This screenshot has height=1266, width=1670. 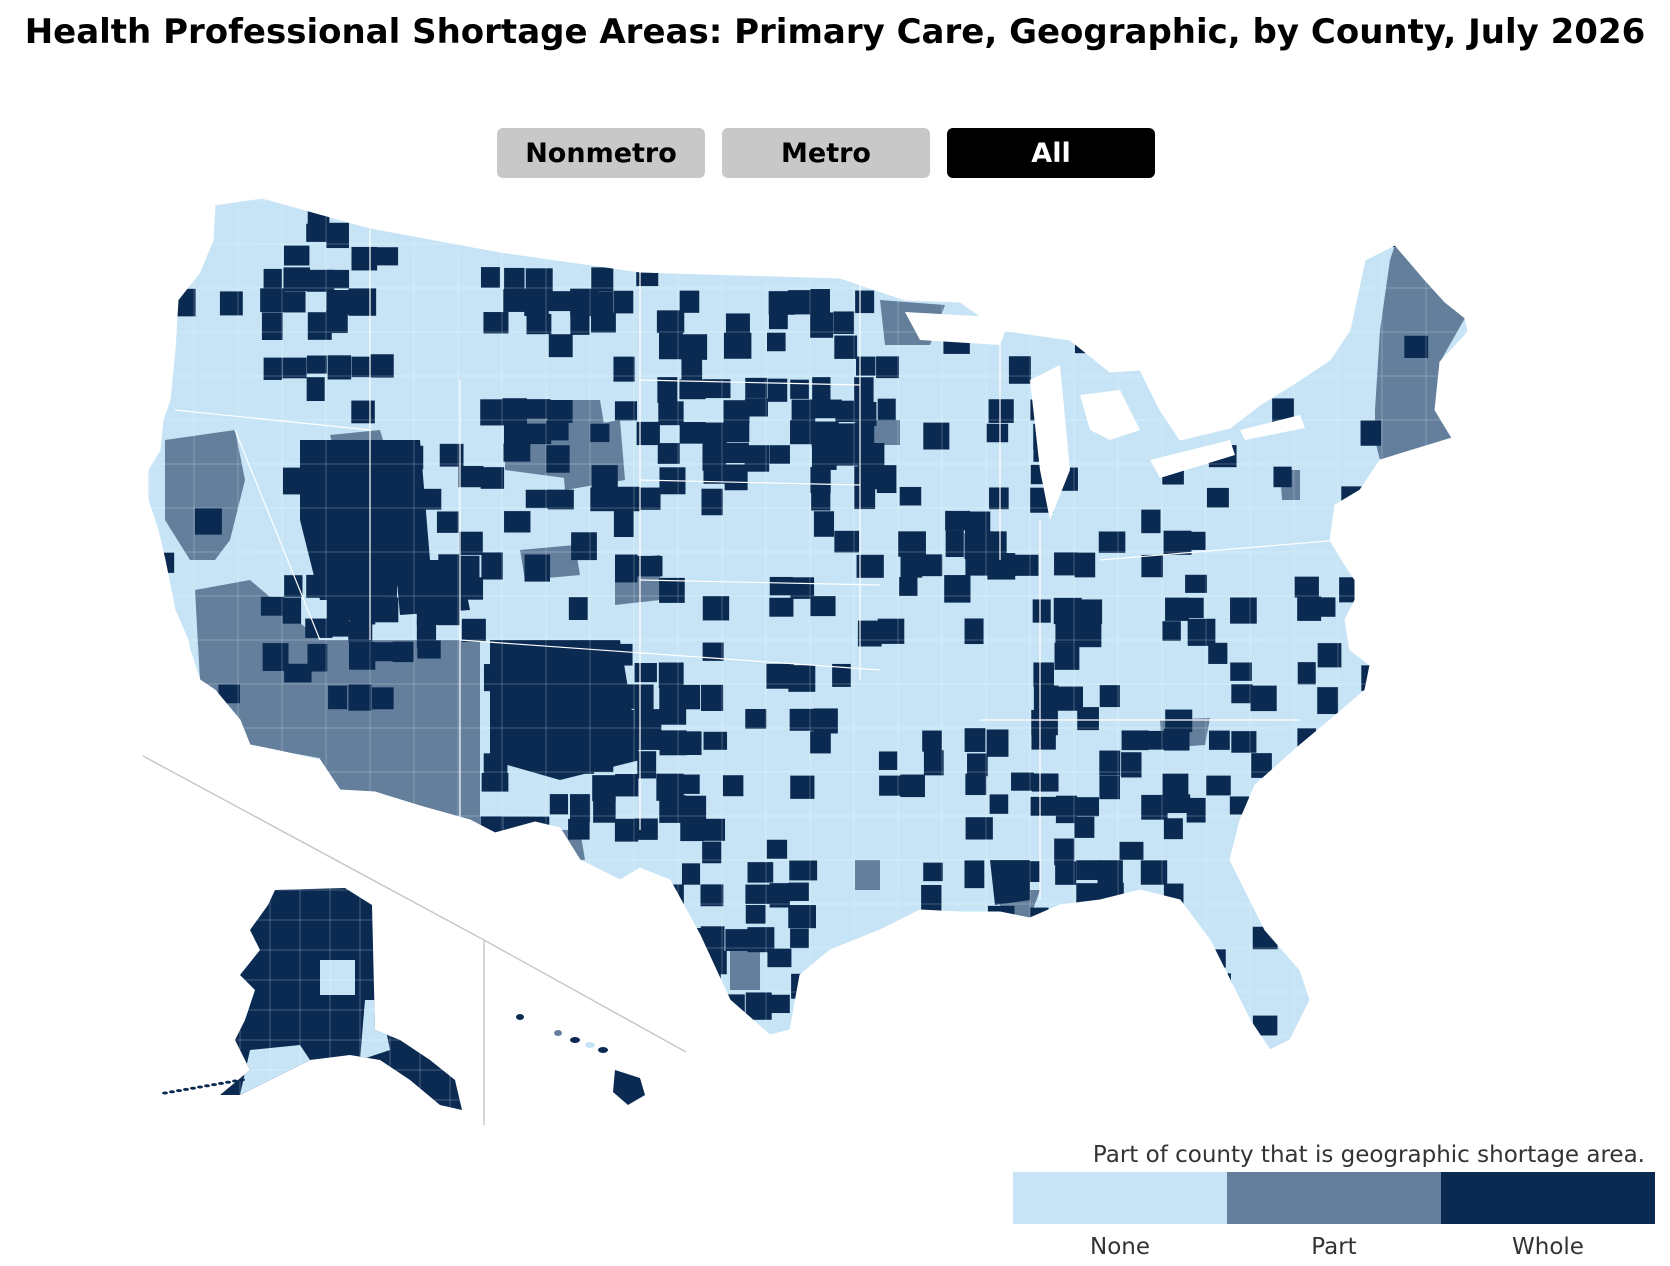 I want to click on aleutian-islands, so click(x=203, y=1086).